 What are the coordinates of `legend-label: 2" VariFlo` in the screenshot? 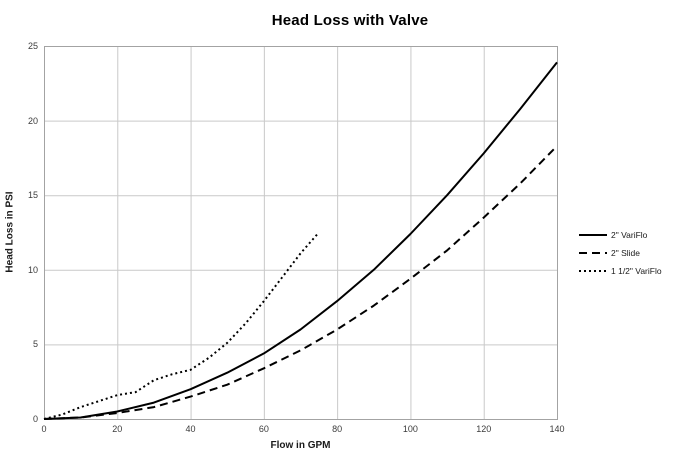 It's located at (629, 235).